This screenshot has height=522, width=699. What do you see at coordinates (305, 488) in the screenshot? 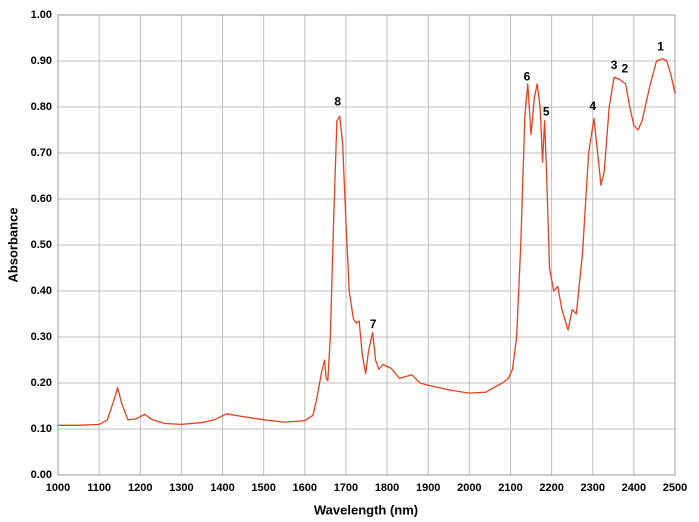
I see `x-tick-label: 1600` at bounding box center [305, 488].